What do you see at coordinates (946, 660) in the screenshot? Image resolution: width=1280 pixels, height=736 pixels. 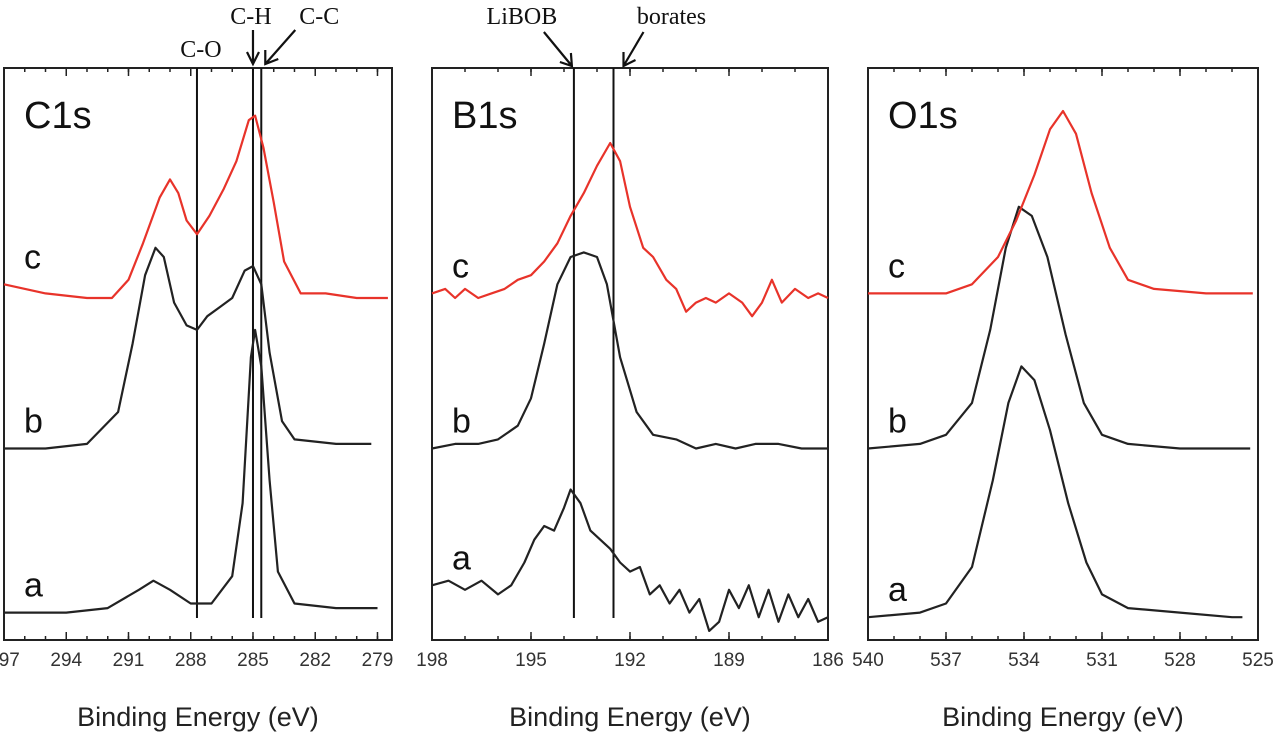 I see `x-tick-label: 537` at bounding box center [946, 660].